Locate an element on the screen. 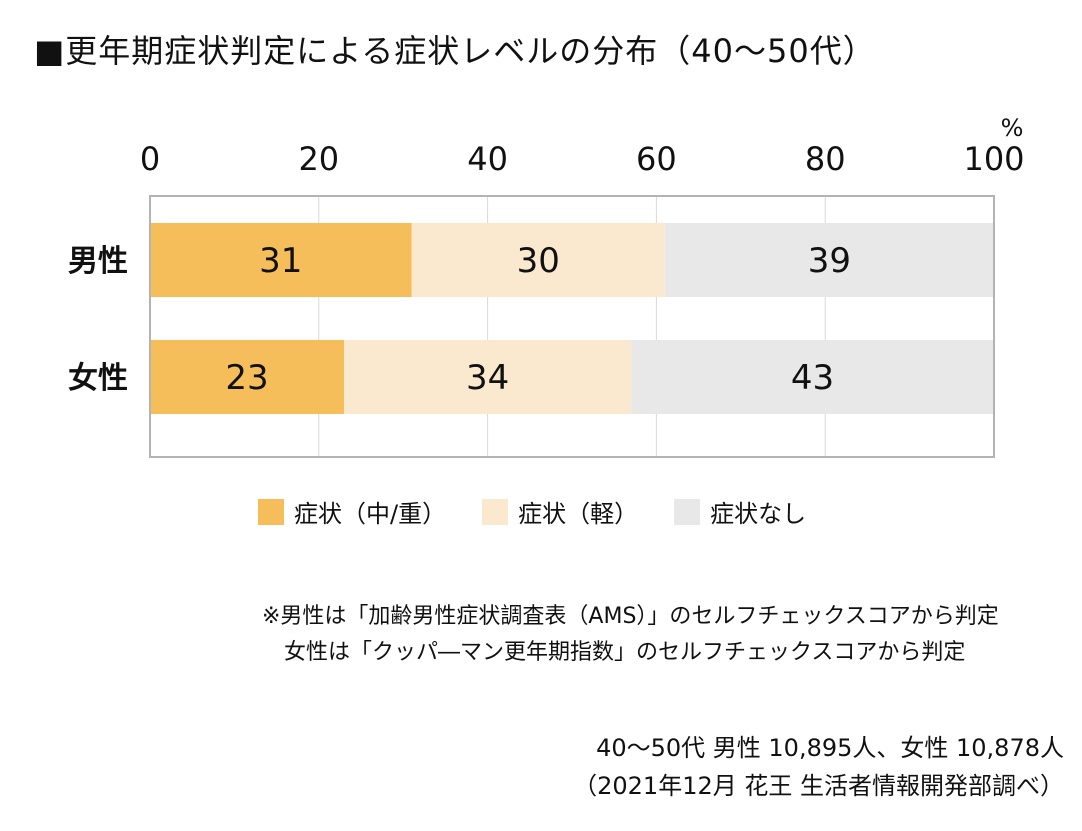 Image resolution: width=1082 pixels, height=831 pixels. chart-title: ■更年期症状判定による症状レベルの分布（40～50代） is located at coordinates (455, 51).